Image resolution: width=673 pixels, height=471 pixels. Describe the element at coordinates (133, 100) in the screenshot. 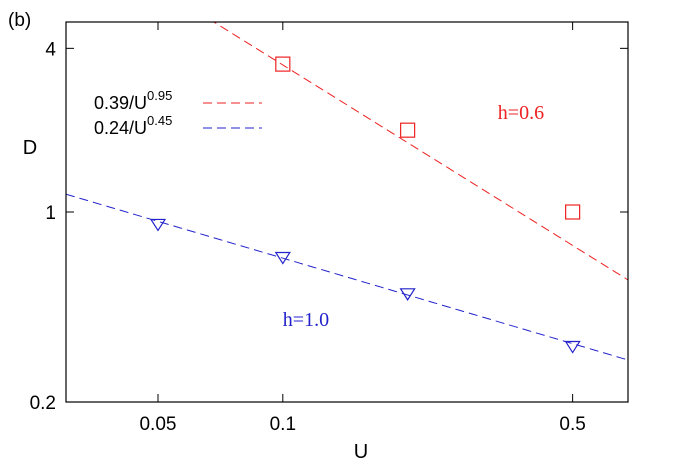

I see `legend-label-0: 0.39/U0.95` at that location.